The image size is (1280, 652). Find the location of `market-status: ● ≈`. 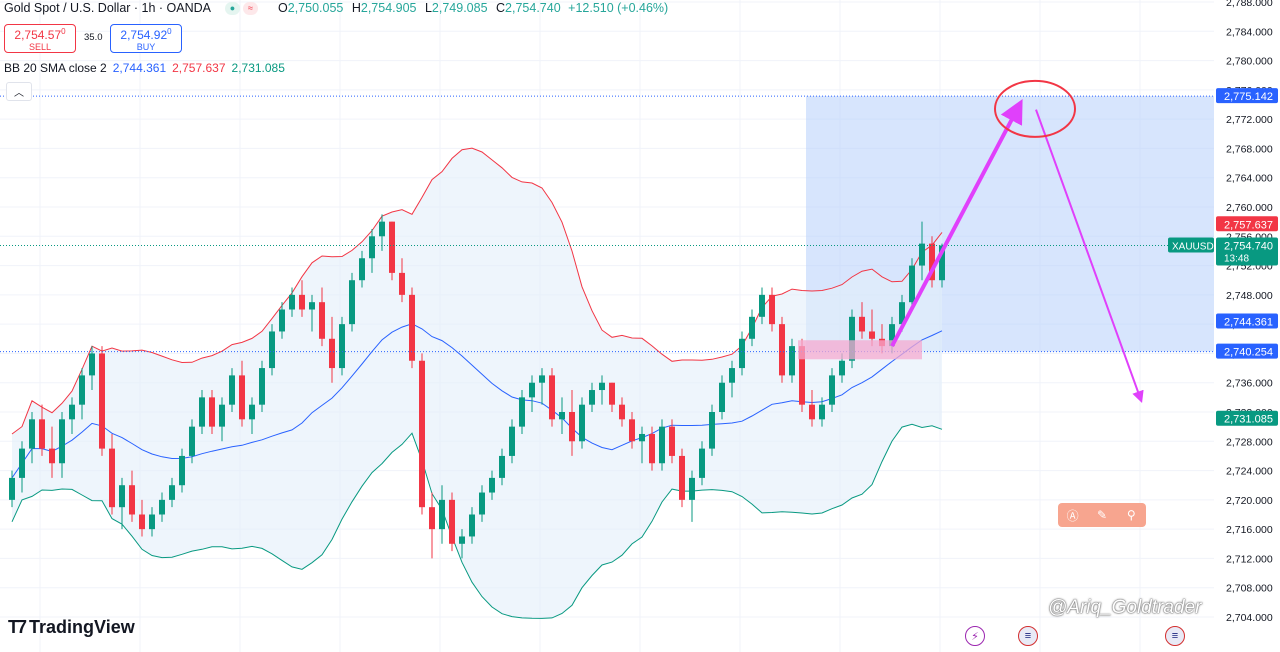

market-status: ● ≈ is located at coordinates (242, 8).